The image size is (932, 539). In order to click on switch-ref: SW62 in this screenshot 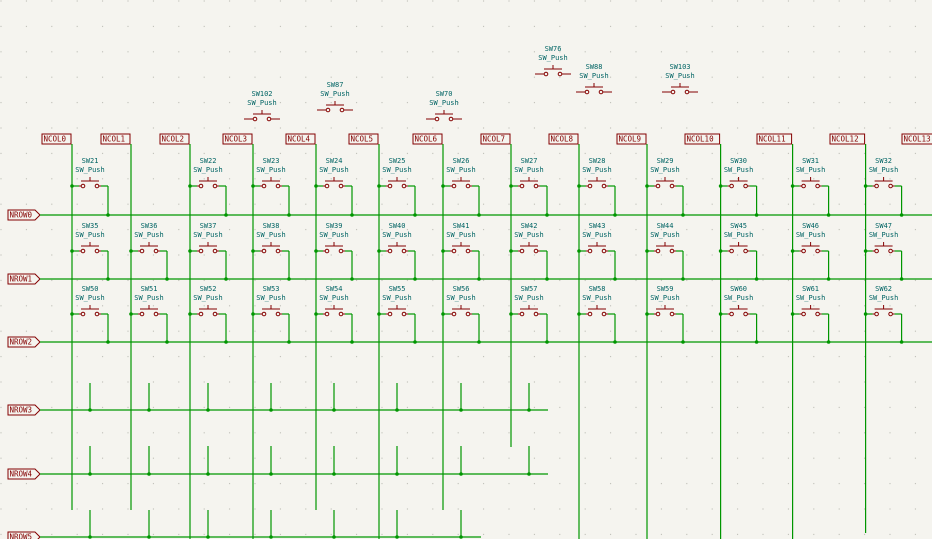, I will do `click(883, 289)`.